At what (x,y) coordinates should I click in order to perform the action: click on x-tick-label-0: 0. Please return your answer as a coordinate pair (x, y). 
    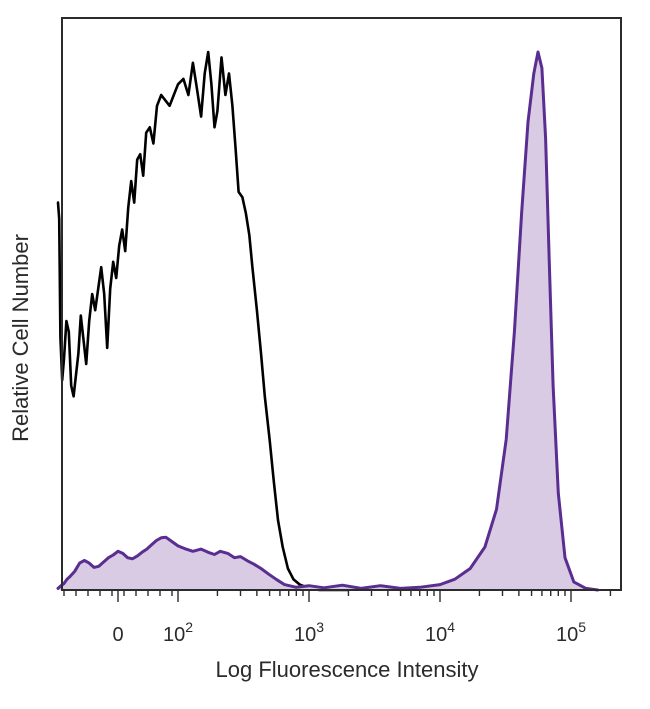
    Looking at the image, I should click on (117, 635).